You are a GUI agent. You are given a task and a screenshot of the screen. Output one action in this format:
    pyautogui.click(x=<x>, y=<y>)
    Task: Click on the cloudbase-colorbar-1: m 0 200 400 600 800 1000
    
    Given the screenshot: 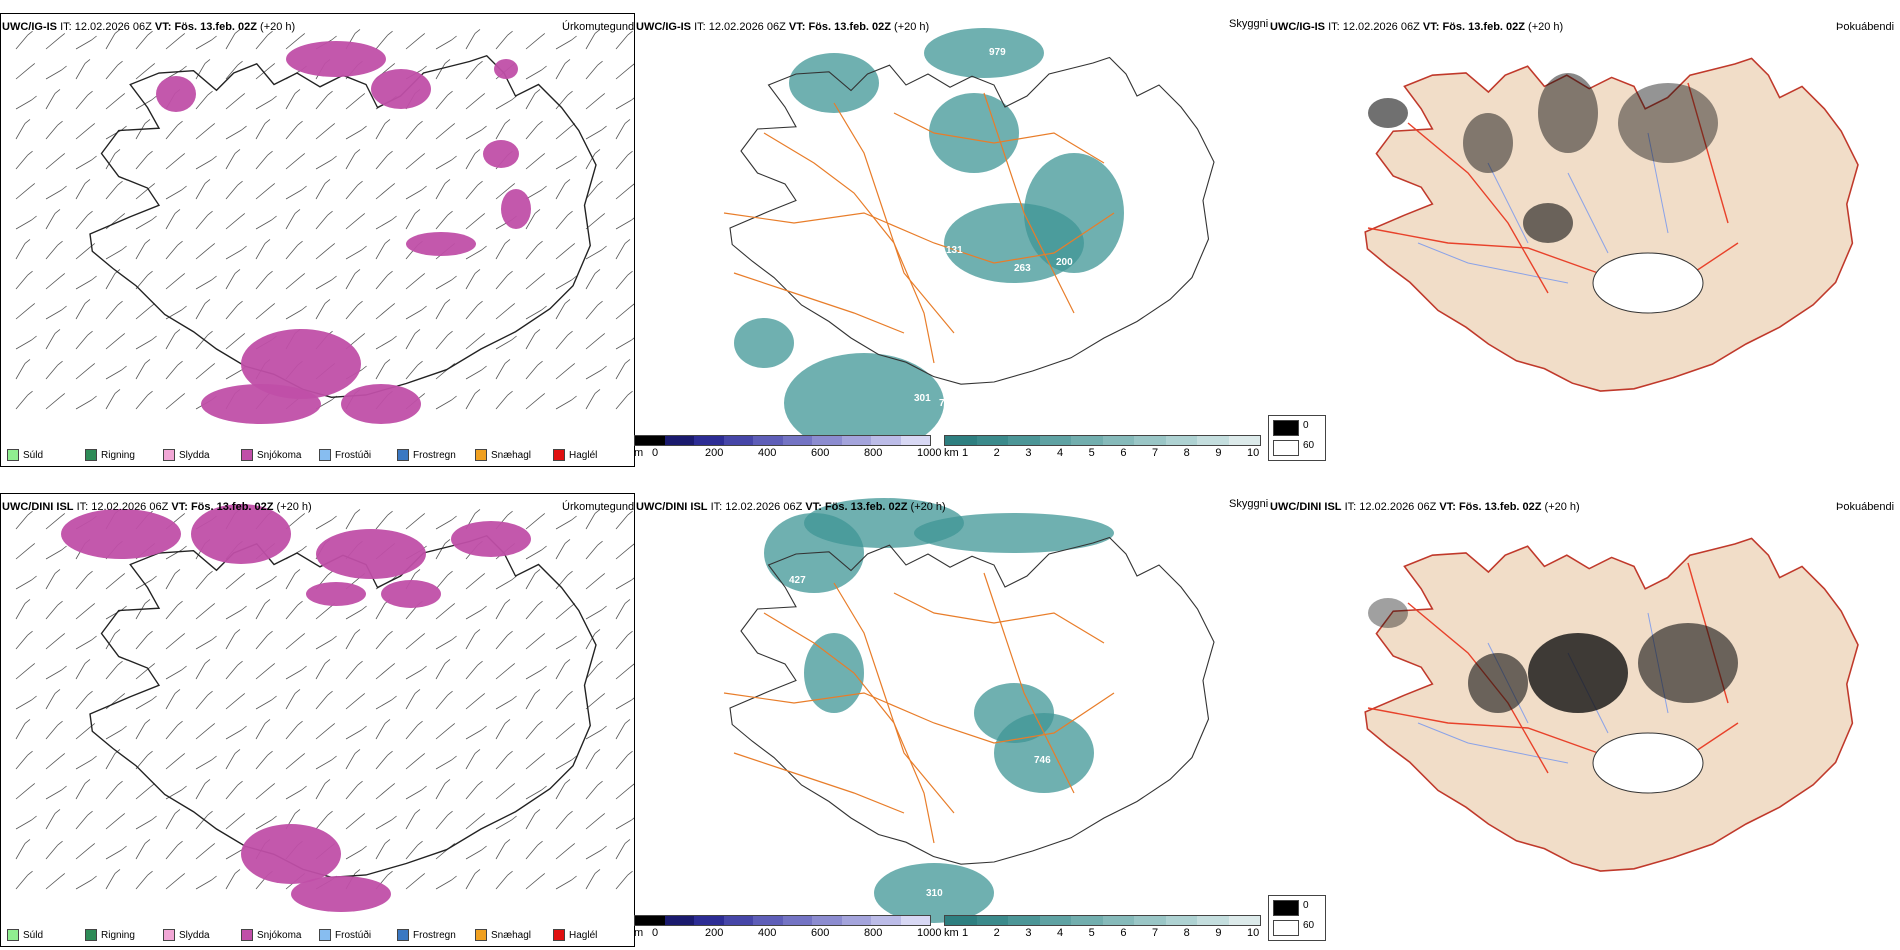 What is the action you would take?
    pyautogui.click(x=787, y=450)
    